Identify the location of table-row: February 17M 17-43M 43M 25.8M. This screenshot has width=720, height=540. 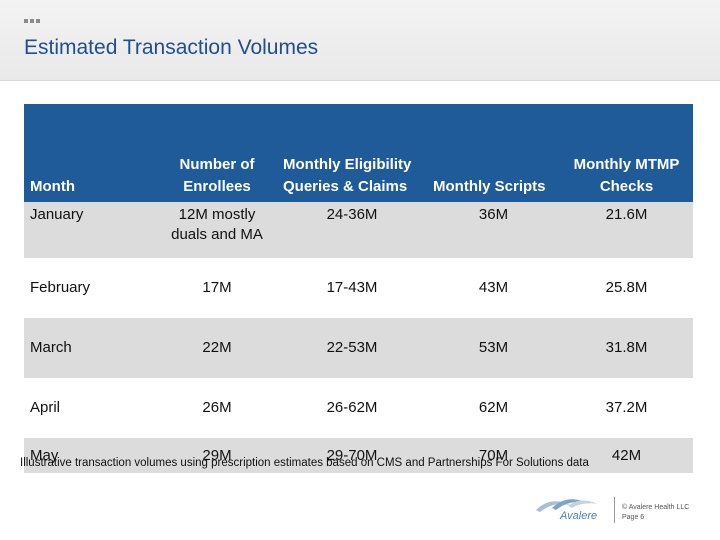
(358, 288).